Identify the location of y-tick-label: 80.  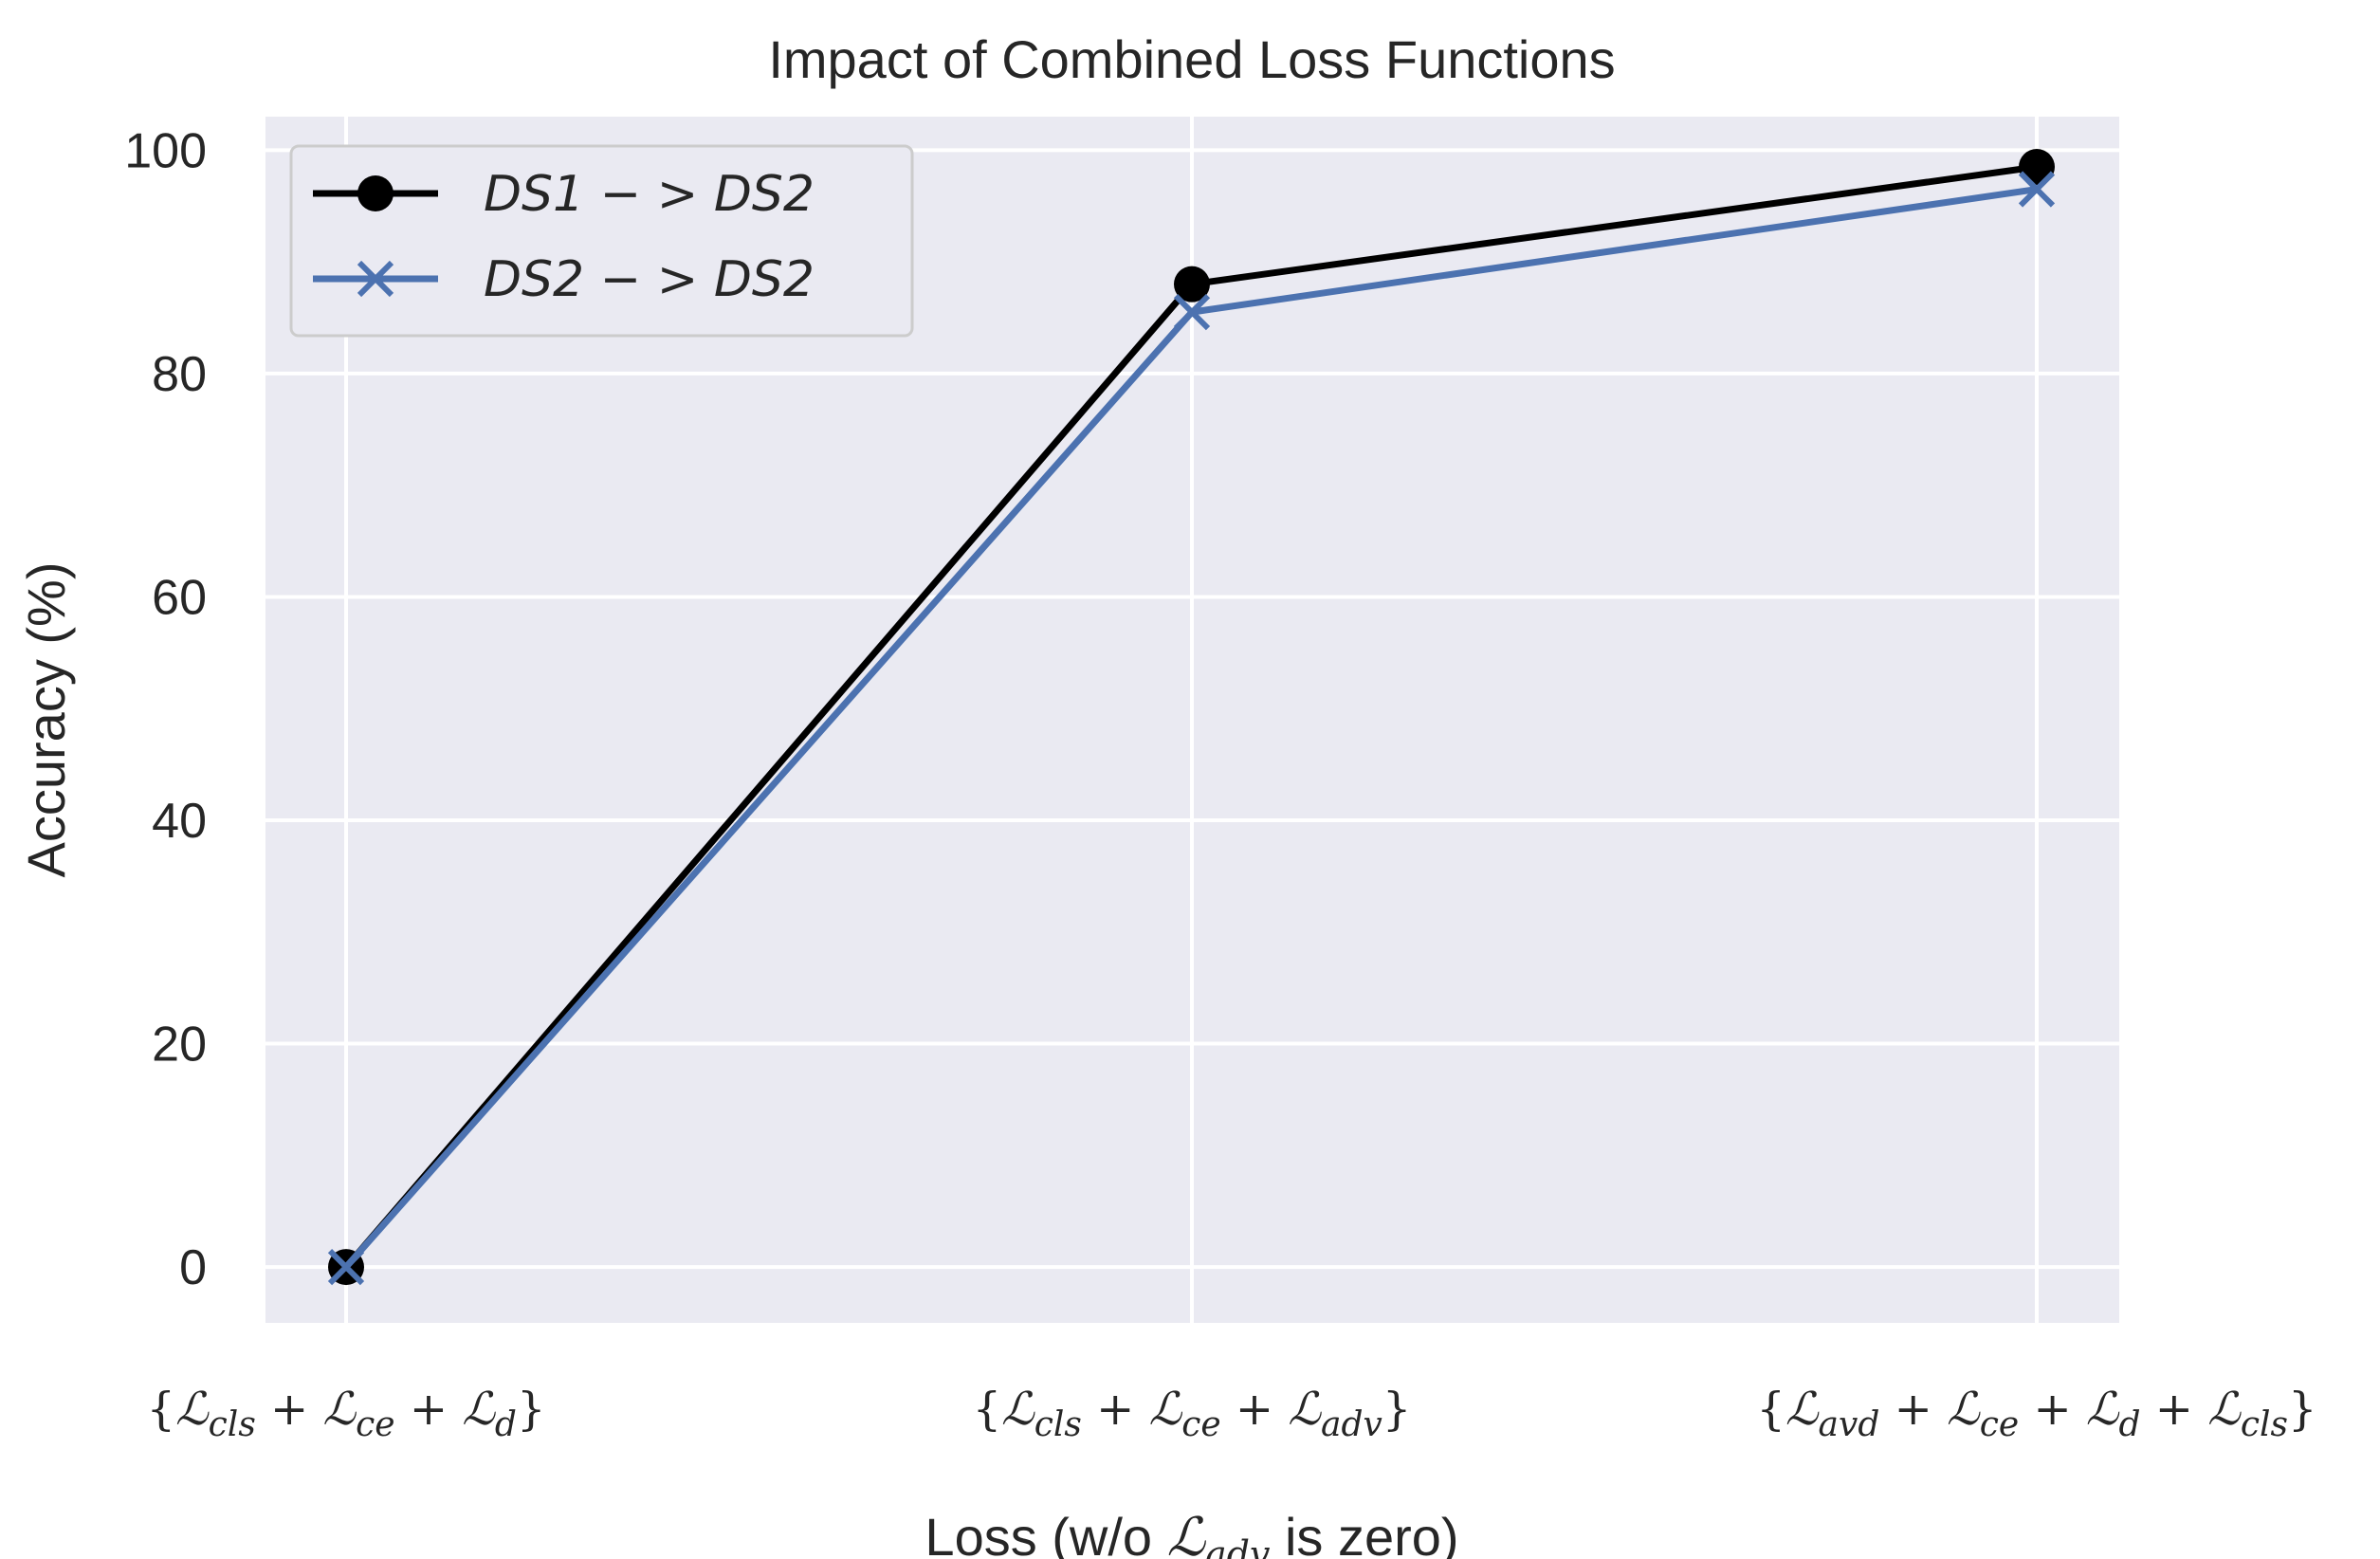
(179, 374).